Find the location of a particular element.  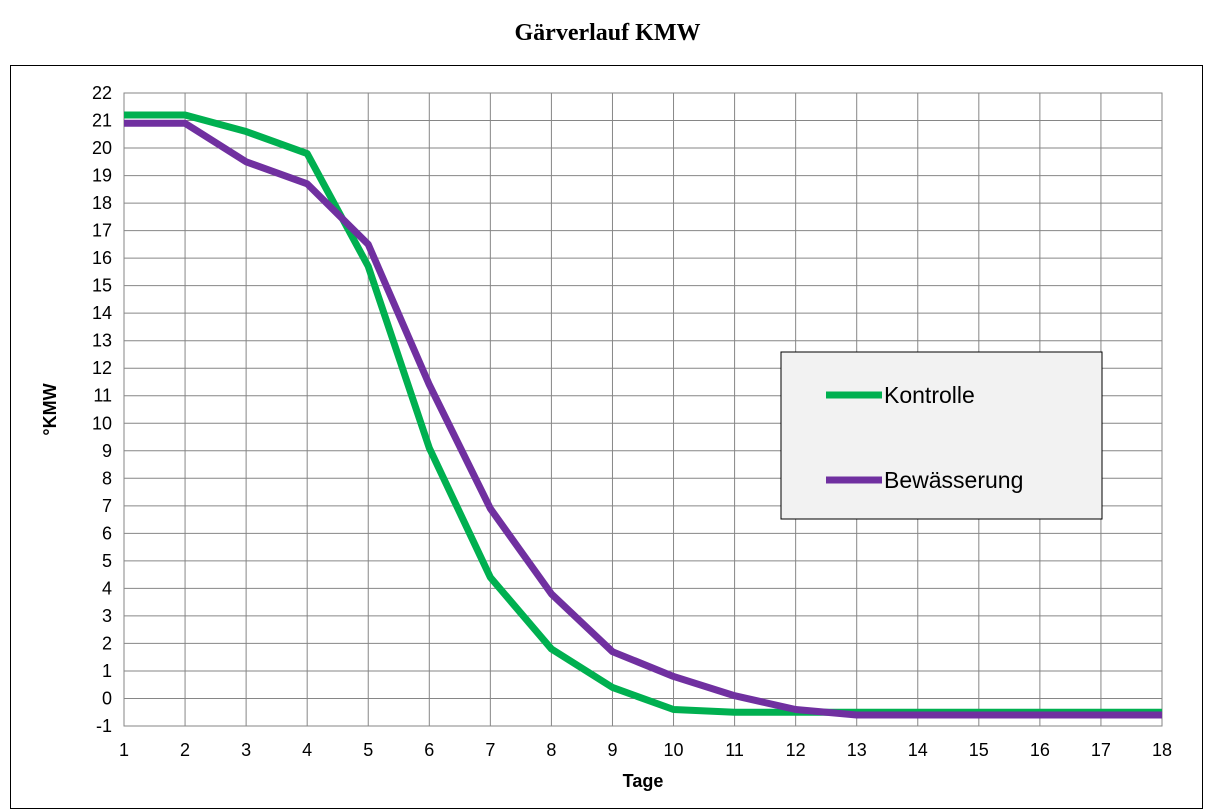

y-tick-label: 11 is located at coordinates (102, 396).